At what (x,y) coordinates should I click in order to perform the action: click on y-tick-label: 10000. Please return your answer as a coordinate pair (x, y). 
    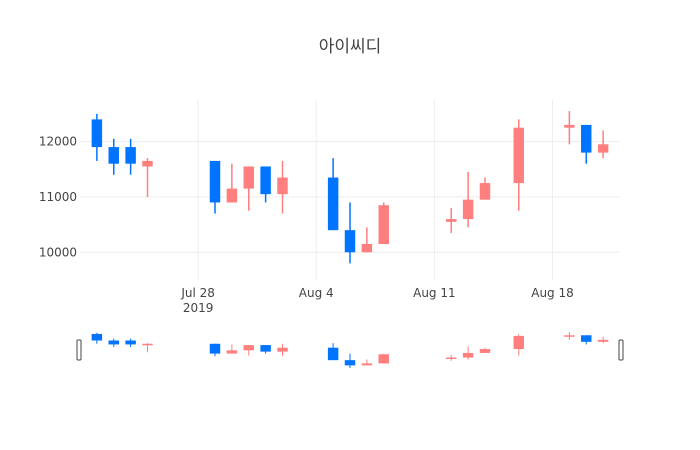
    Looking at the image, I should click on (58, 252).